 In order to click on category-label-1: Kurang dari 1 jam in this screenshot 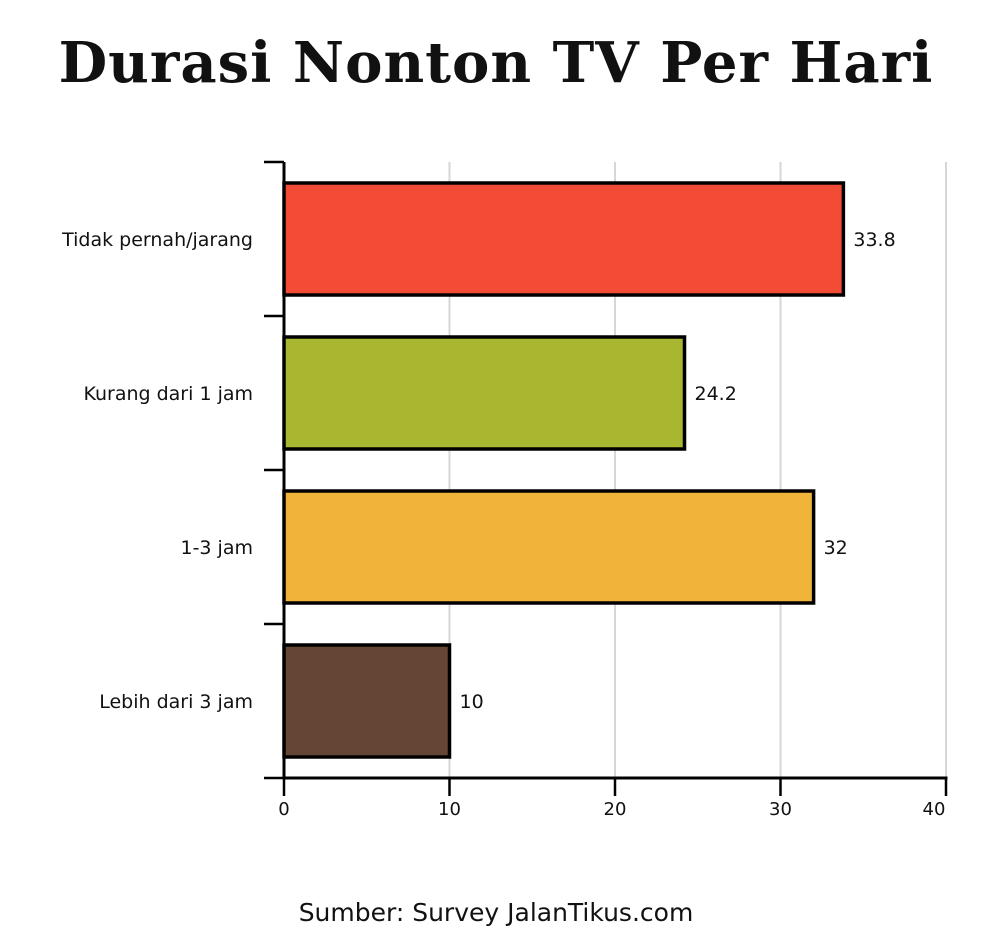, I will do `click(168, 394)`.